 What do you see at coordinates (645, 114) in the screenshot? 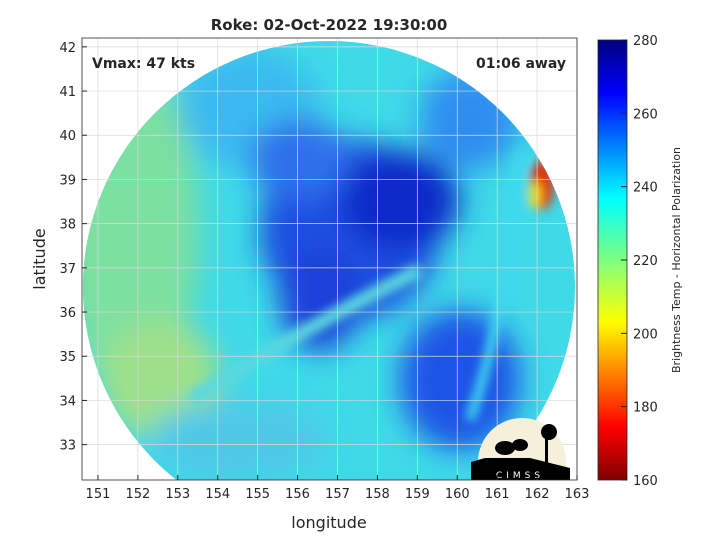
I see `colorbar-tick-label: 260` at bounding box center [645, 114].